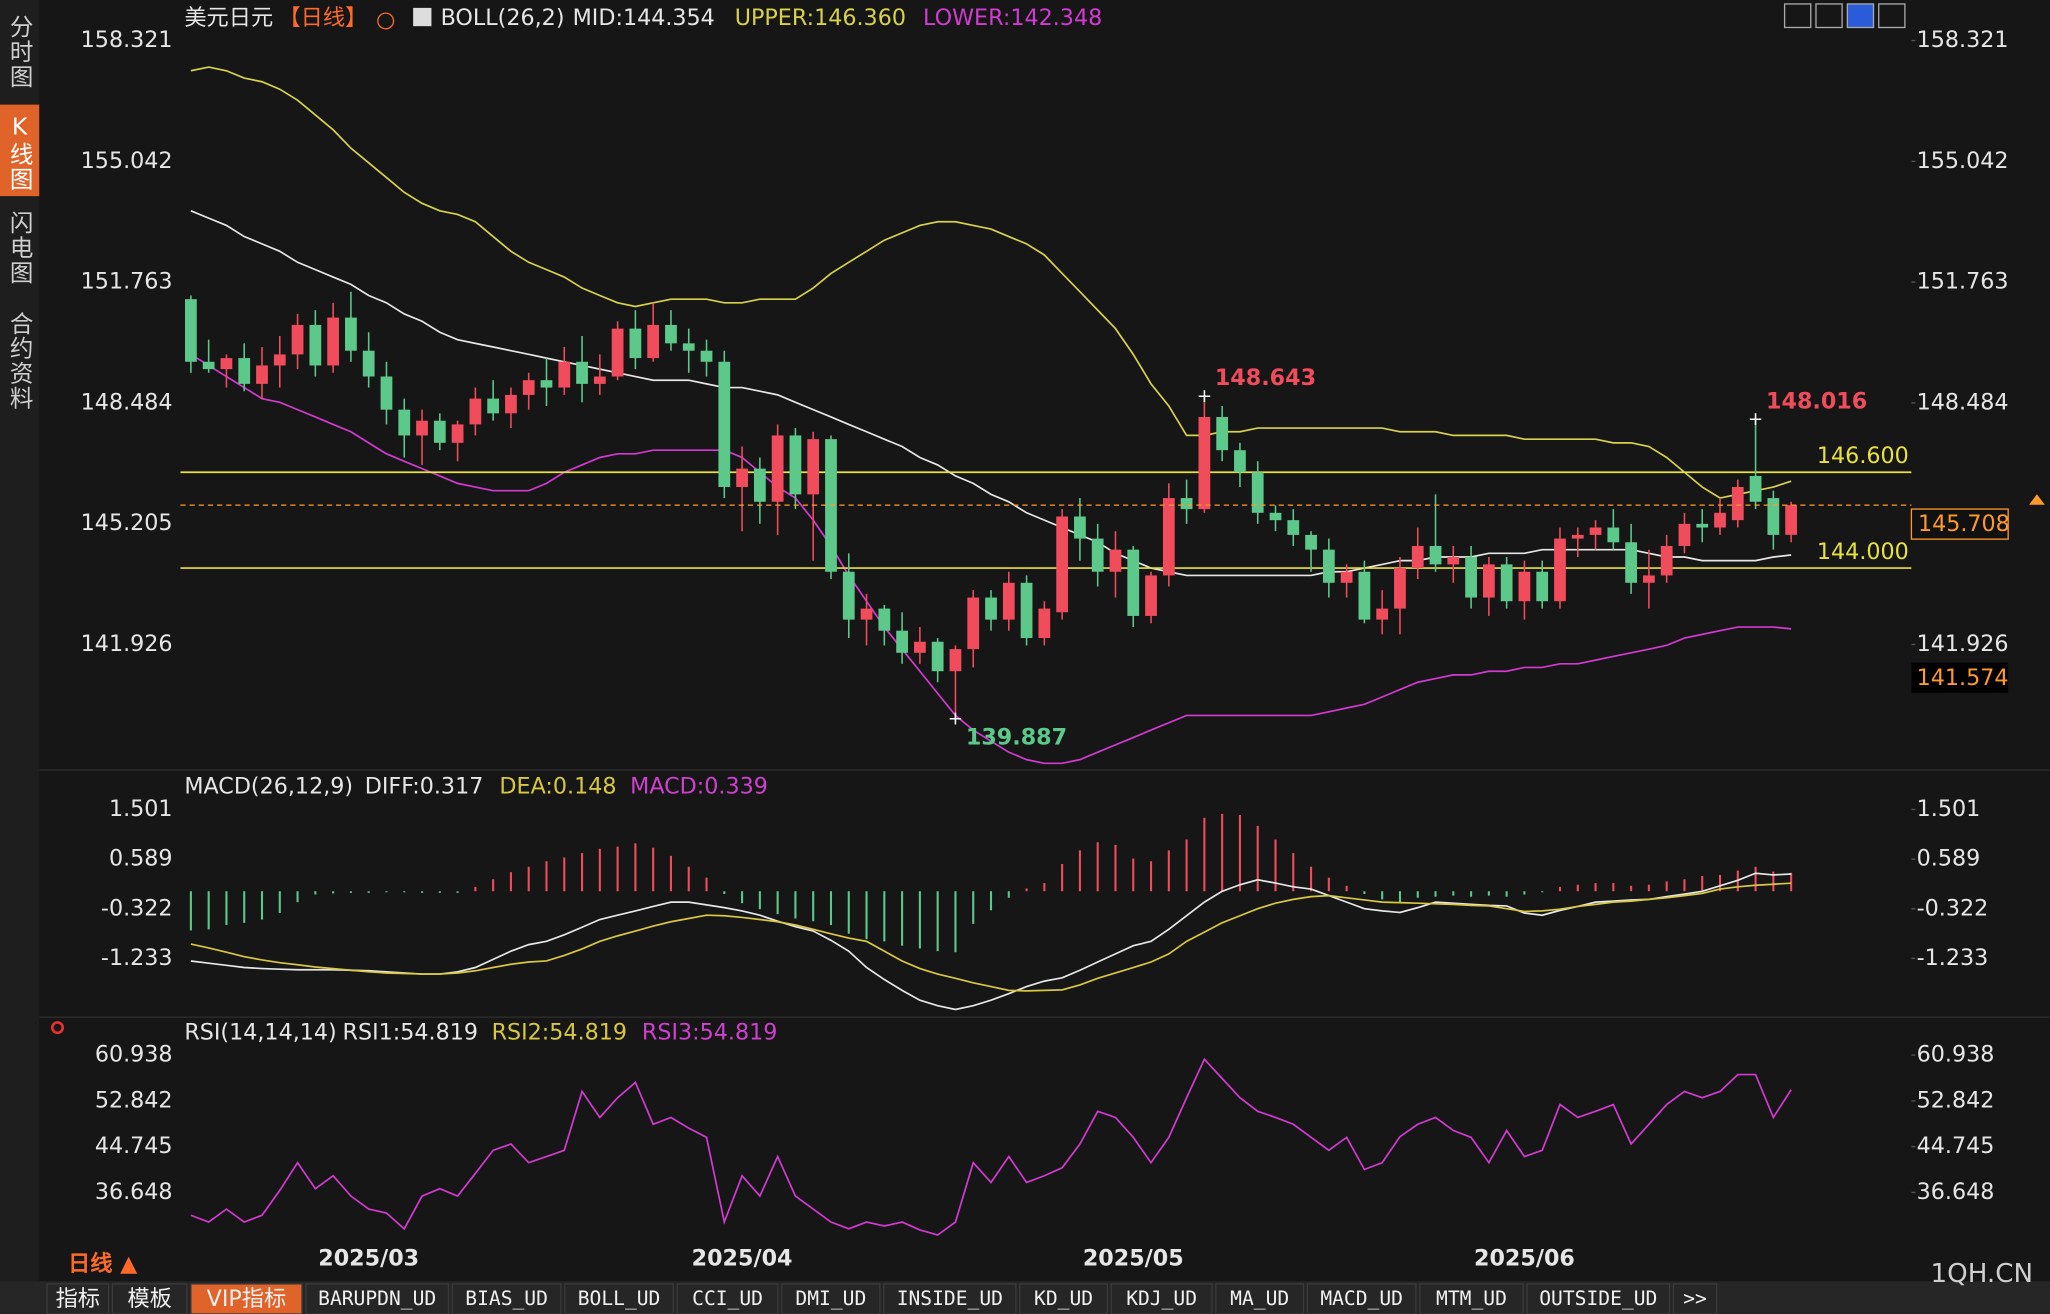  Describe the element at coordinates (1816, 401) in the screenshot. I see `extreme-label: 148.016` at that location.